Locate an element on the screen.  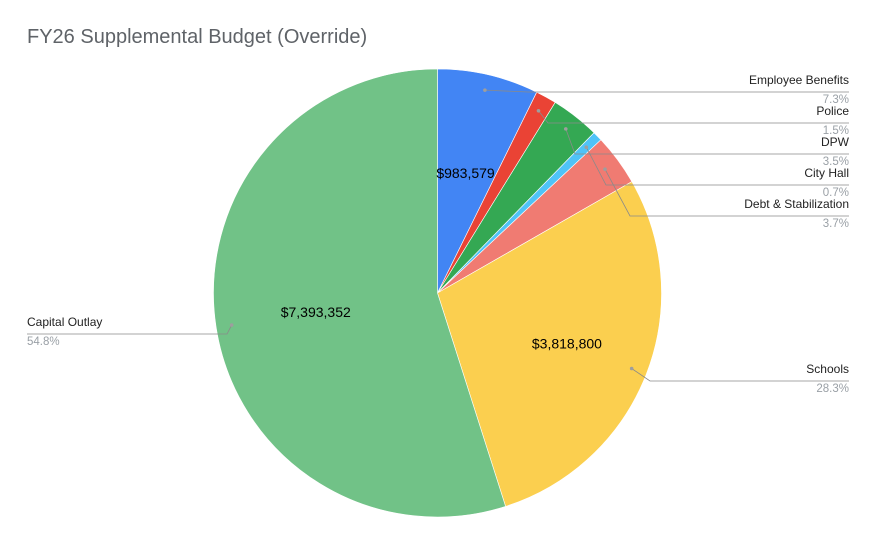
leader-dot-debt-and-stabilization is located at coordinates (605, 169).